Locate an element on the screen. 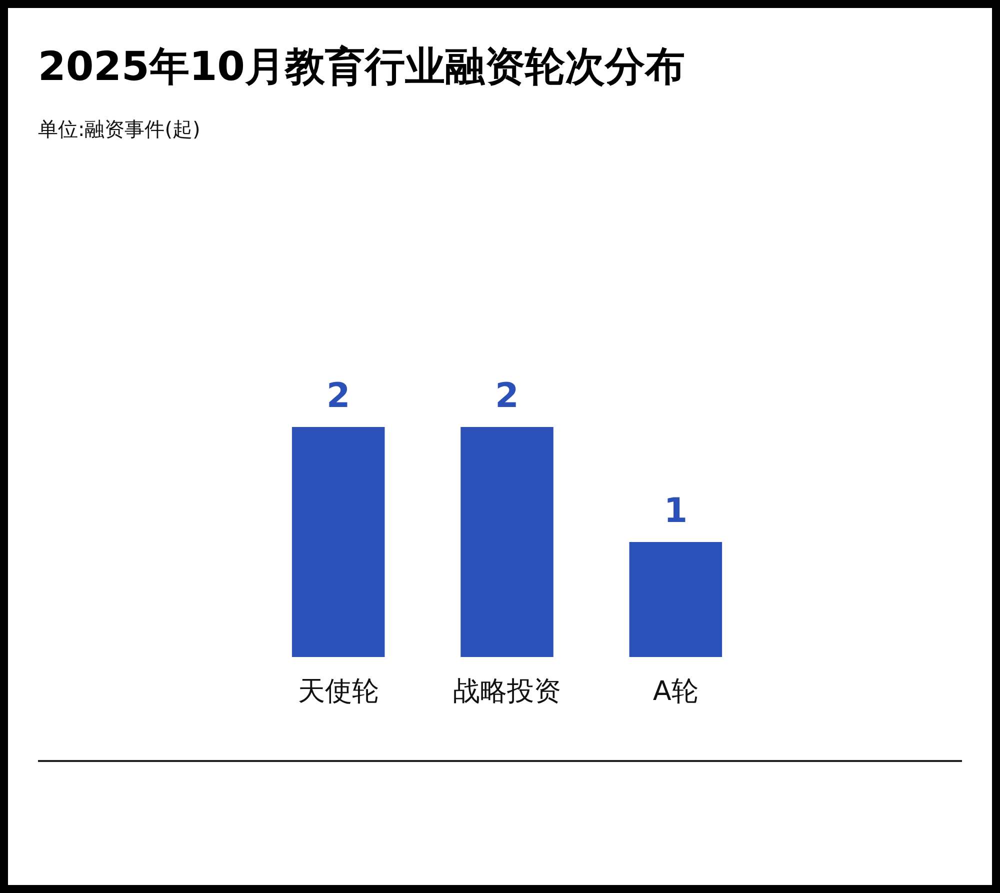 Image resolution: width=1000 pixels, height=893 pixels. chart-subtitle: 单位:融资事件(起) is located at coordinates (119, 129).